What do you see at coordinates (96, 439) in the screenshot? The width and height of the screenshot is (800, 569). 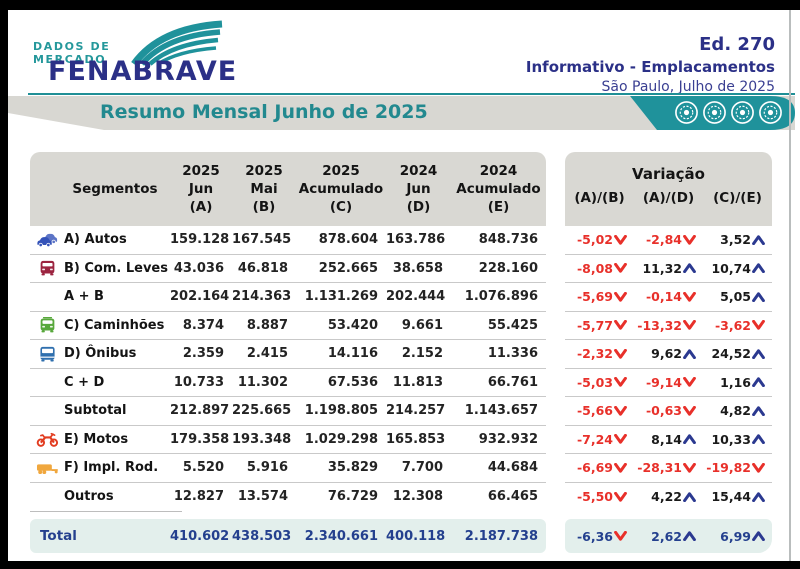 I see `segment-label: E) Motos` at bounding box center [96, 439].